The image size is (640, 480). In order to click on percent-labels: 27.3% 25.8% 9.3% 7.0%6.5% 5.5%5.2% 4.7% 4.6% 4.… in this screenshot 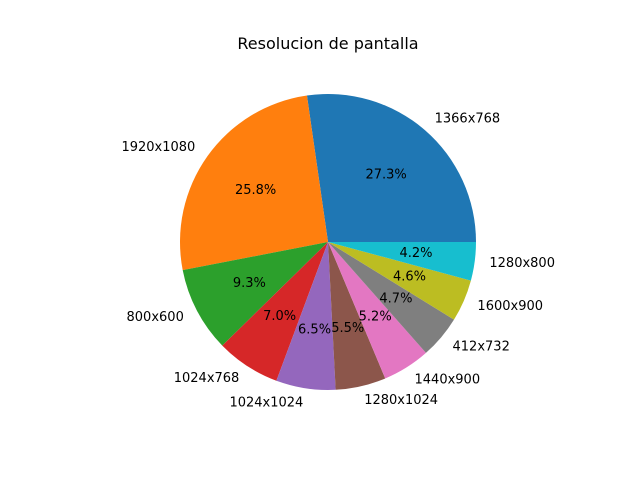, I will do `click(333, 252)`.